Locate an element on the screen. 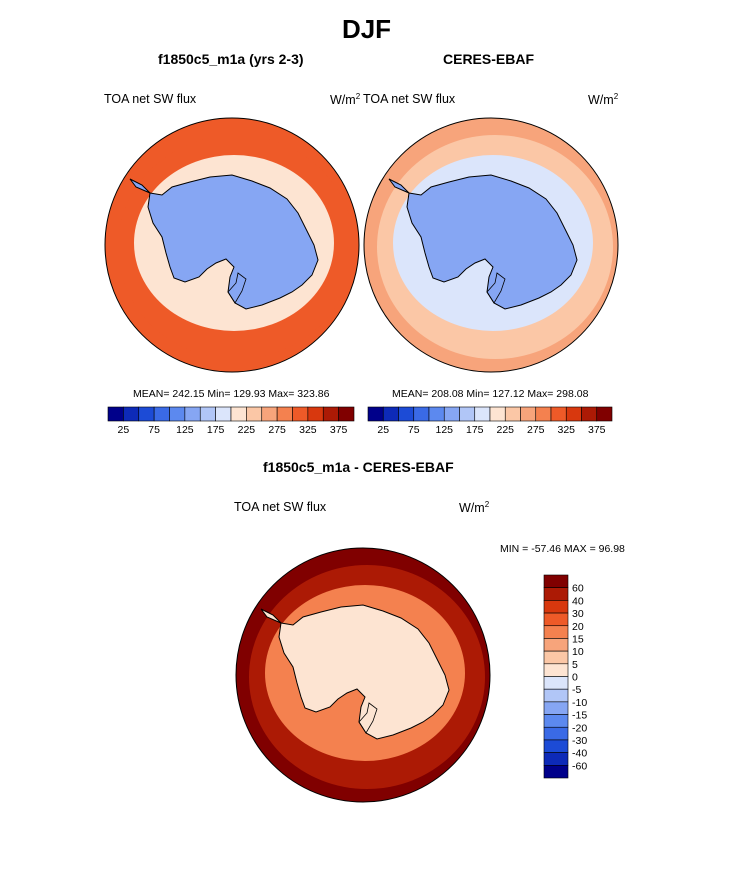 The height and width of the screenshot is (882, 733). colorbar1-tick-label: 125 is located at coordinates (185, 430).